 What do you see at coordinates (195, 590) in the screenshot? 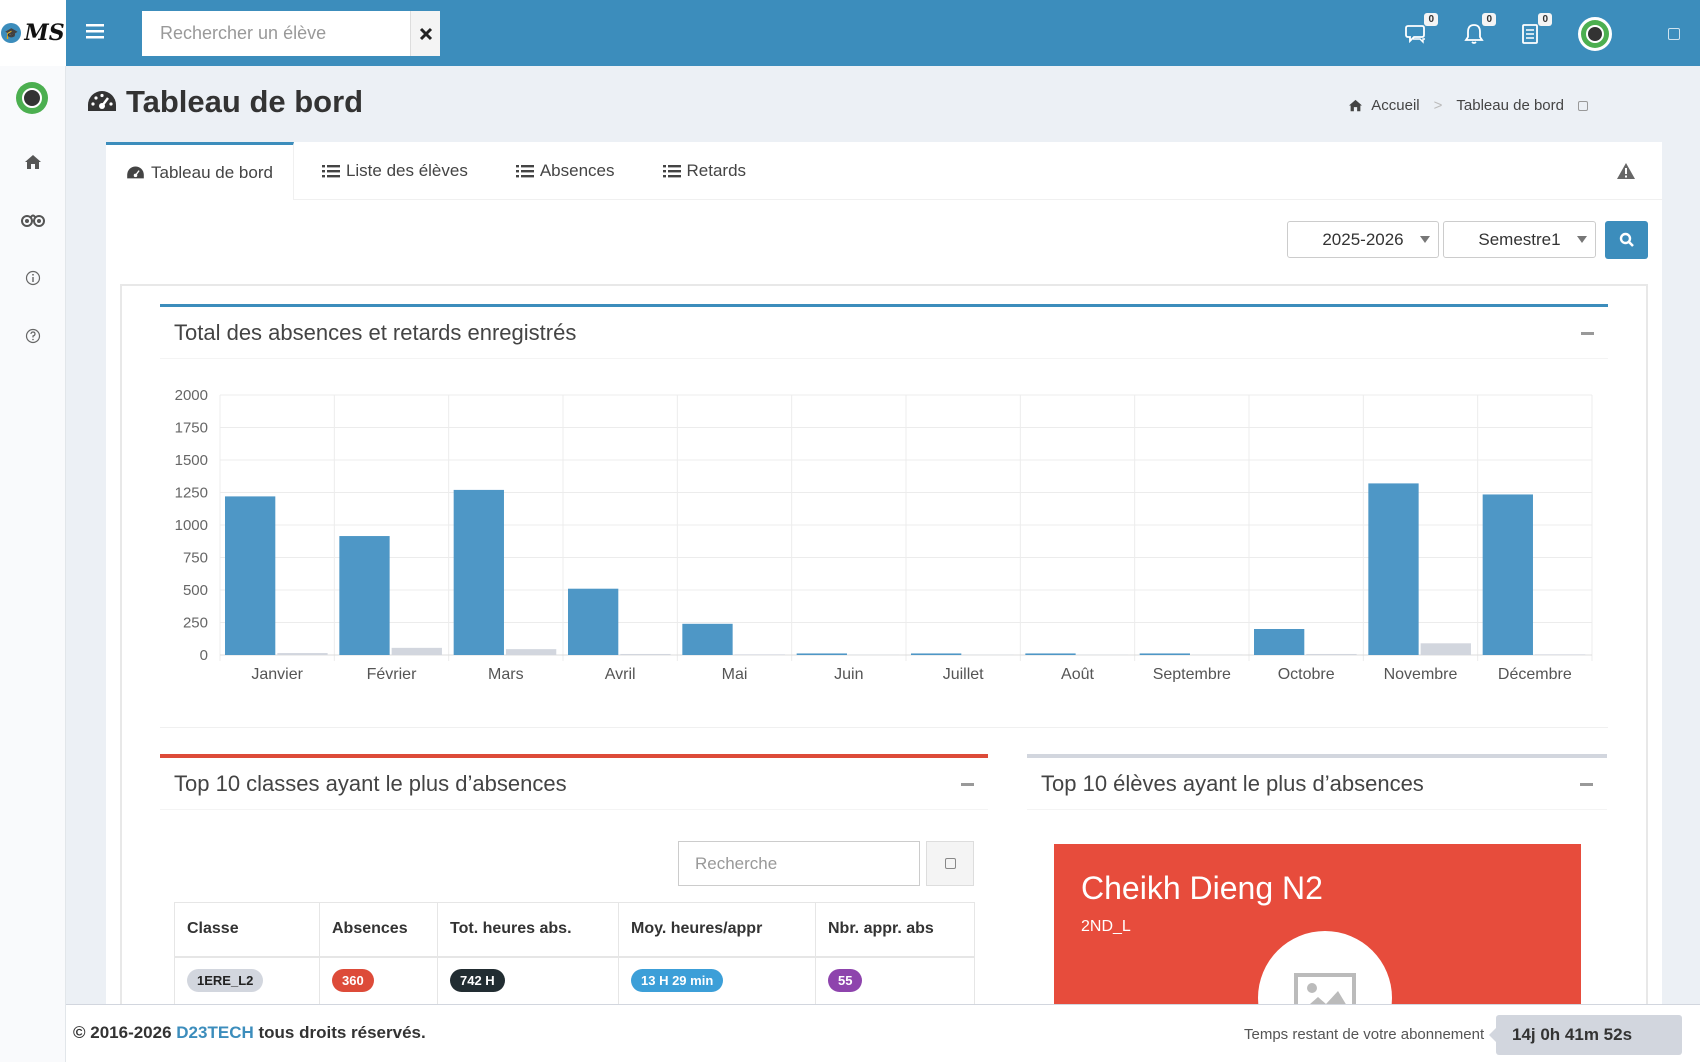
I see `y-tick-label: 500` at bounding box center [195, 590].